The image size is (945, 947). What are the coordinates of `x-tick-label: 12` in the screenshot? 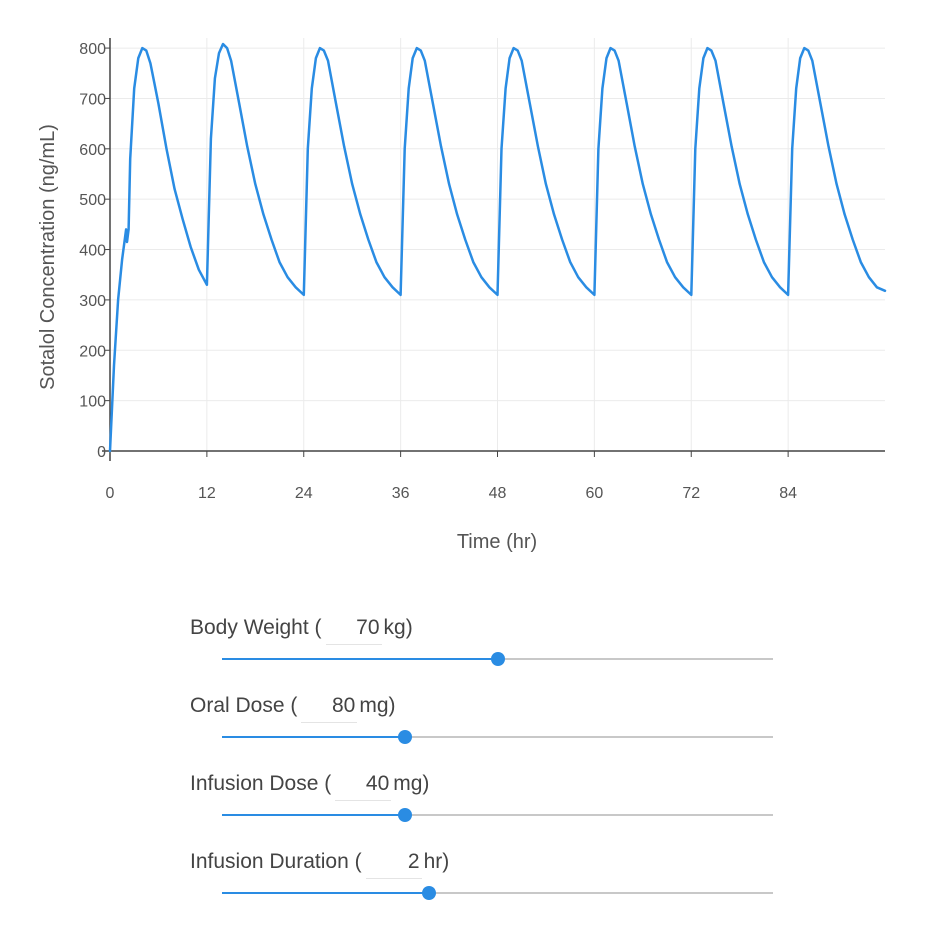 It's located at (207, 493).